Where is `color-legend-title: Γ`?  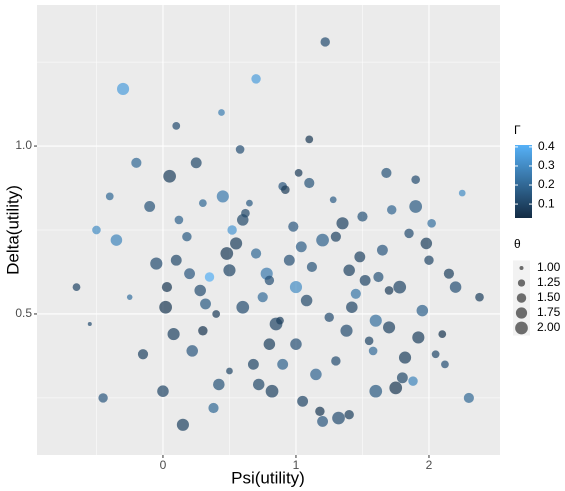
color-legend-title: Γ is located at coordinates (517, 130).